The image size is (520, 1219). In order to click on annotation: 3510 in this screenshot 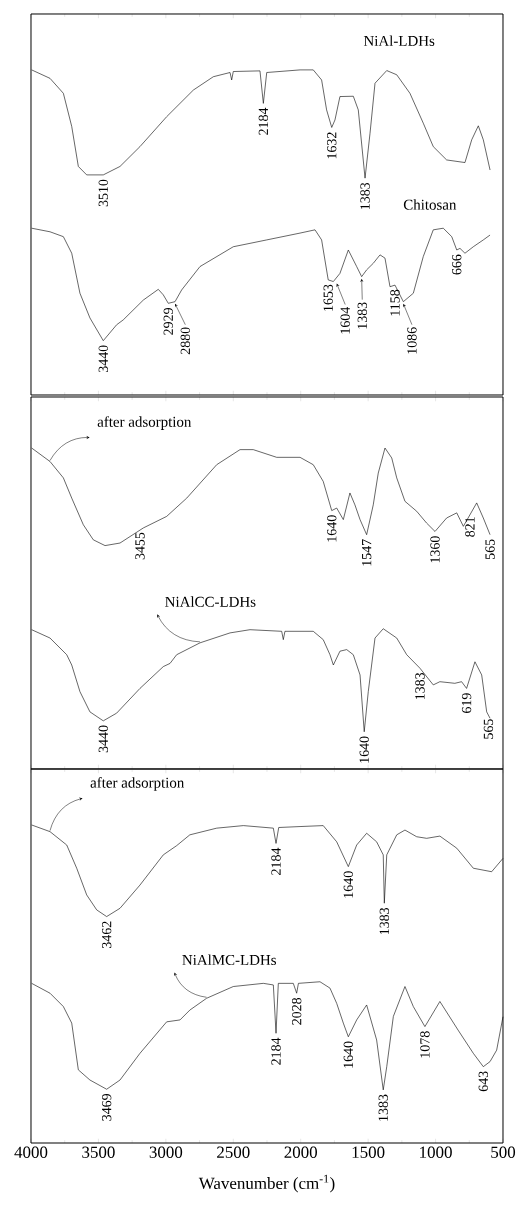, I will do `click(103, 193)`.